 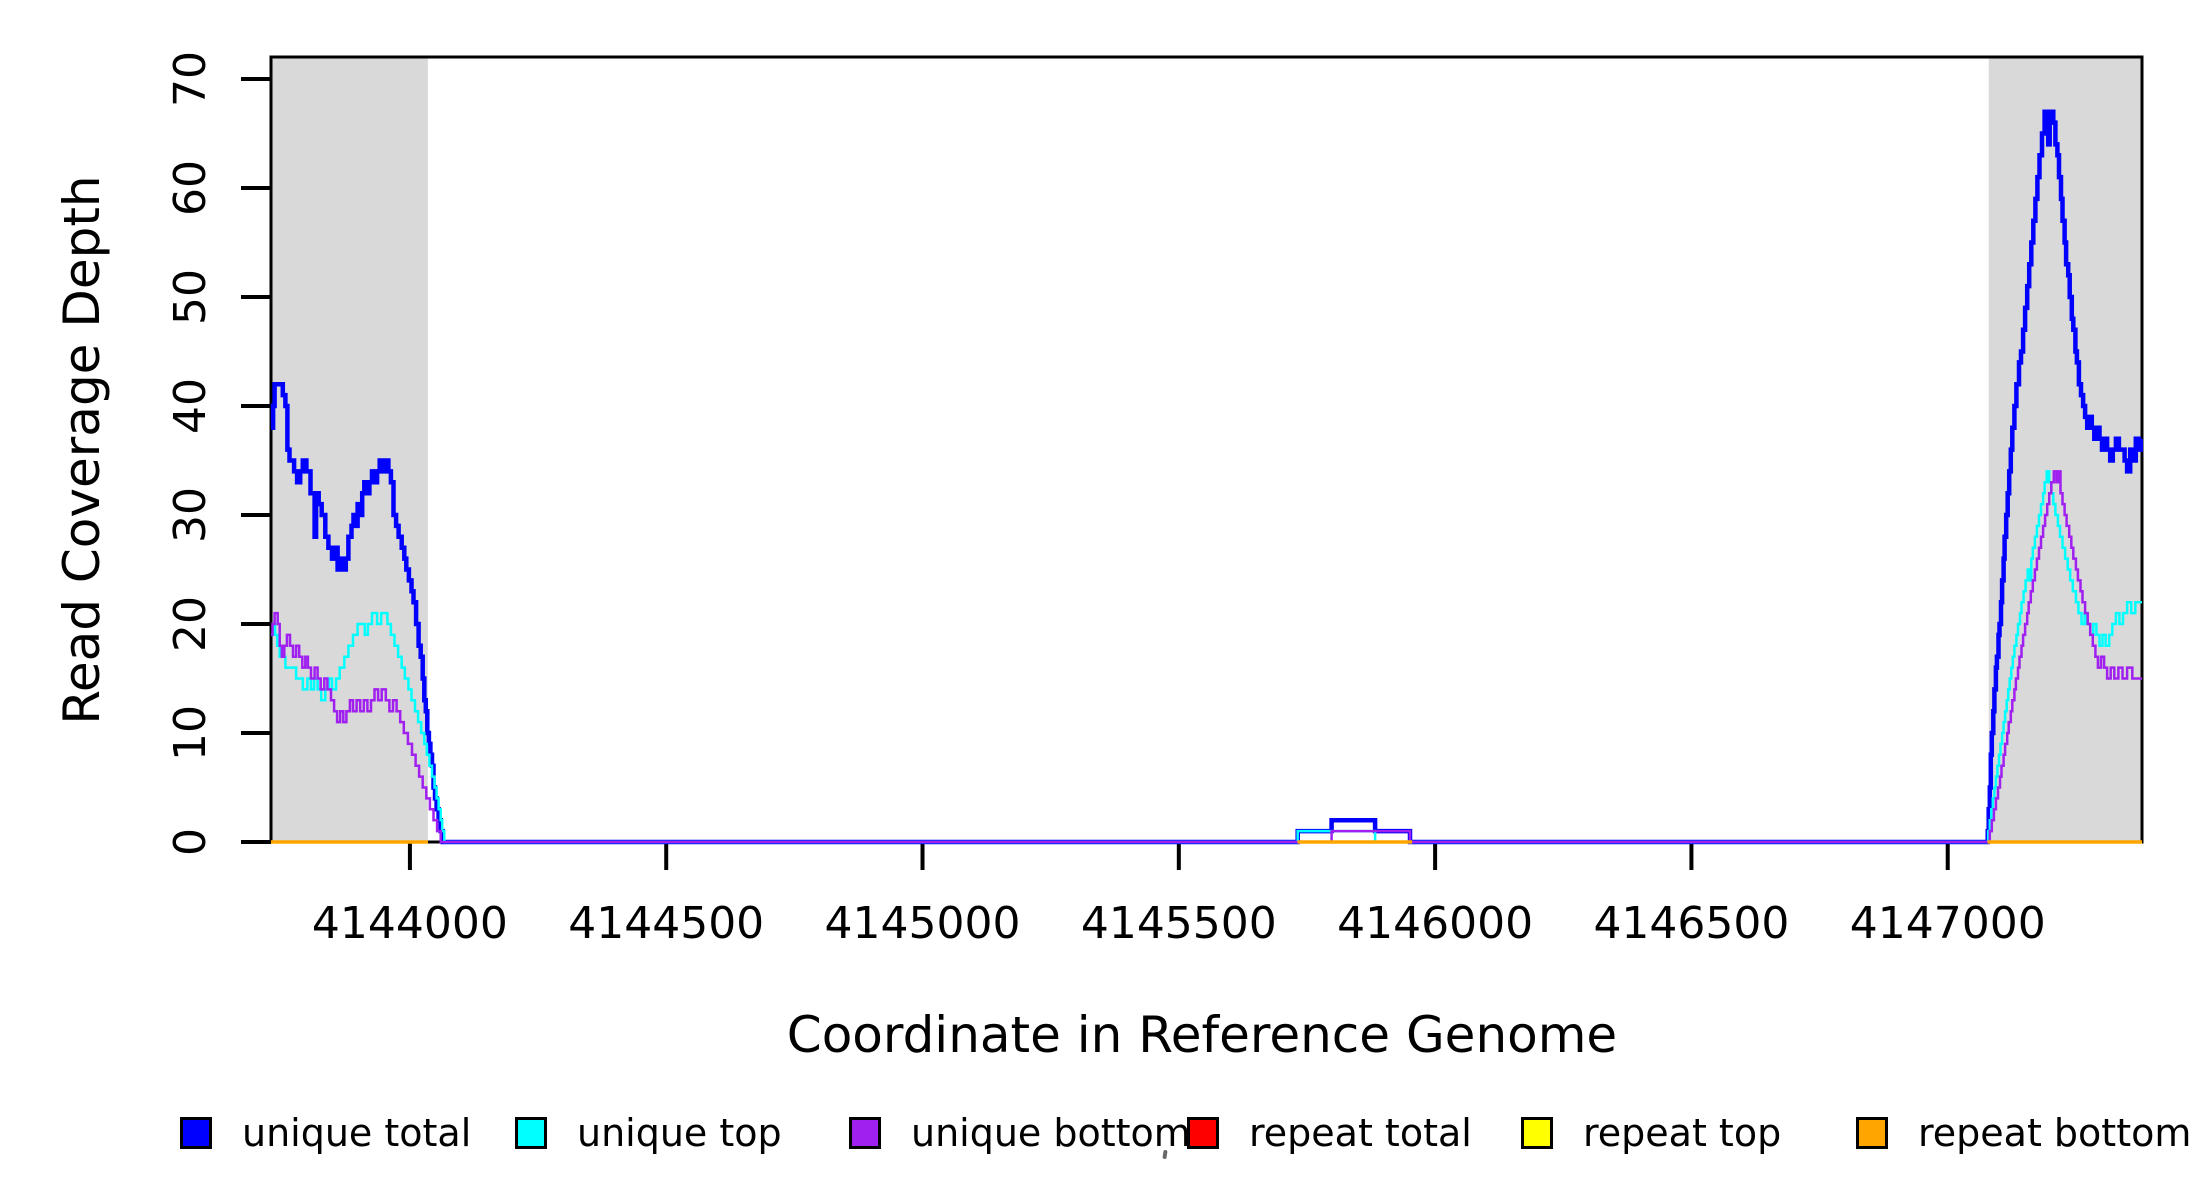 I want to click on y-tick-label: 70, so click(x=190, y=79).